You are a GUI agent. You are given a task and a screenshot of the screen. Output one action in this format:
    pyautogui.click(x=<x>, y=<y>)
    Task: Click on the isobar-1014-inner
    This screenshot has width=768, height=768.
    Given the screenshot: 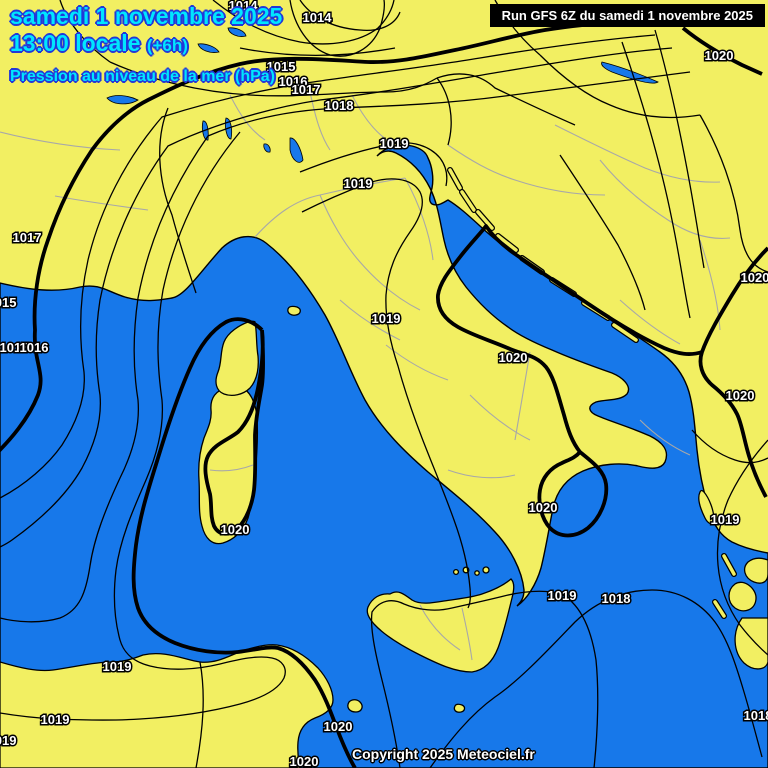 What is the action you would take?
    pyautogui.click(x=337, y=28)
    